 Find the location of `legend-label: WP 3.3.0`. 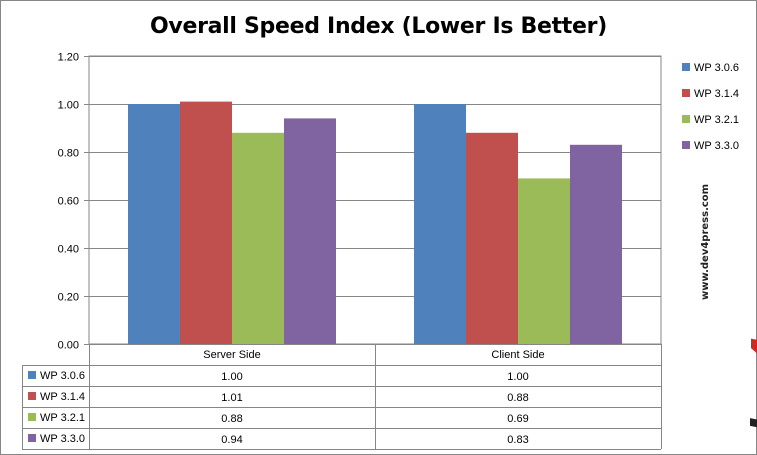

legend-label: WP 3.3.0 is located at coordinates (716, 146).